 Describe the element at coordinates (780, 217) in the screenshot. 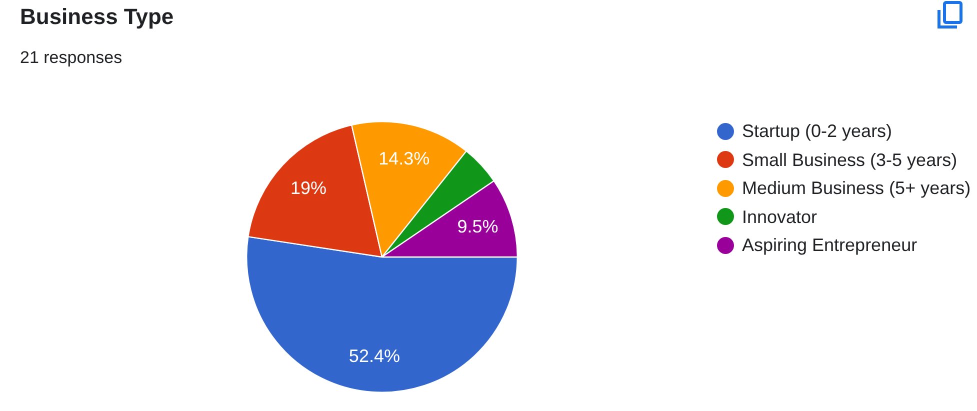

I see `legend-label: Innovator` at that location.